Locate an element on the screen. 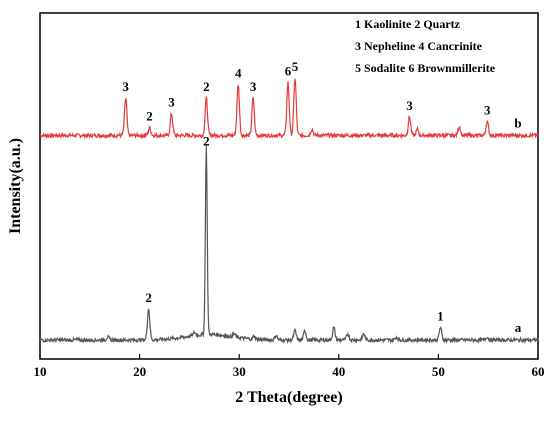 Image resolution: width=550 pixels, height=435 pixels. y-axis-label: Intensity(a.u.) is located at coordinates (15, 186).